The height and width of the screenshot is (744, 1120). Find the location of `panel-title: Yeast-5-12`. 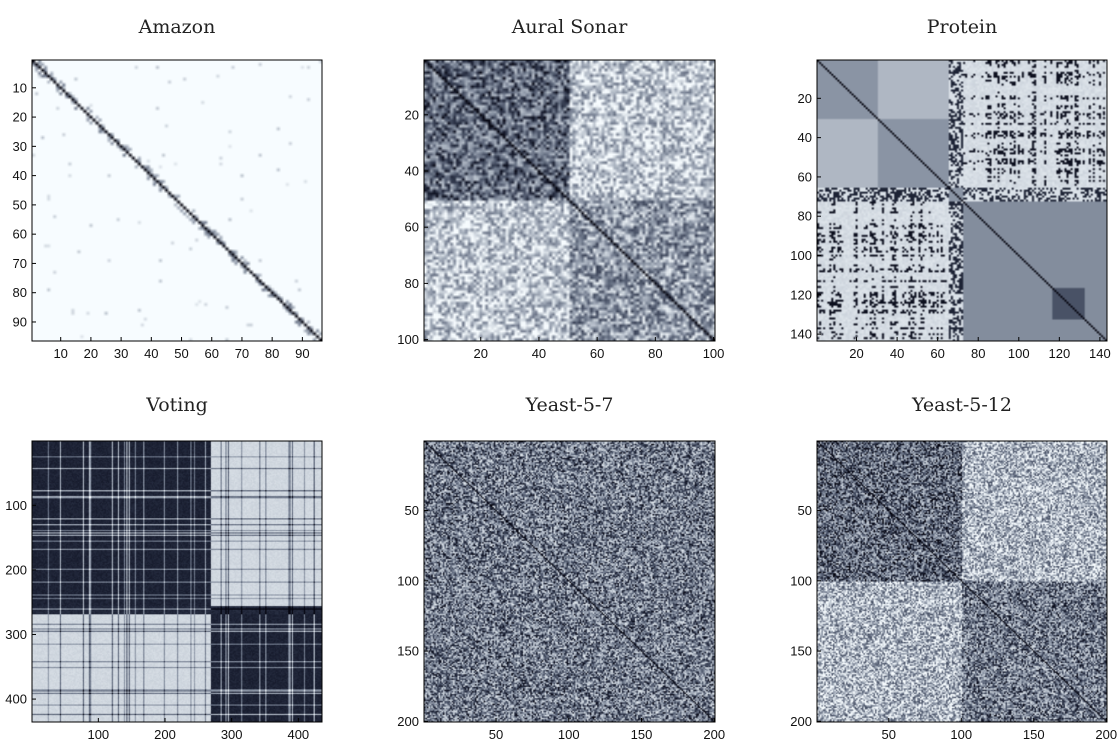

panel-title: Yeast-5-12 is located at coordinates (961, 405).